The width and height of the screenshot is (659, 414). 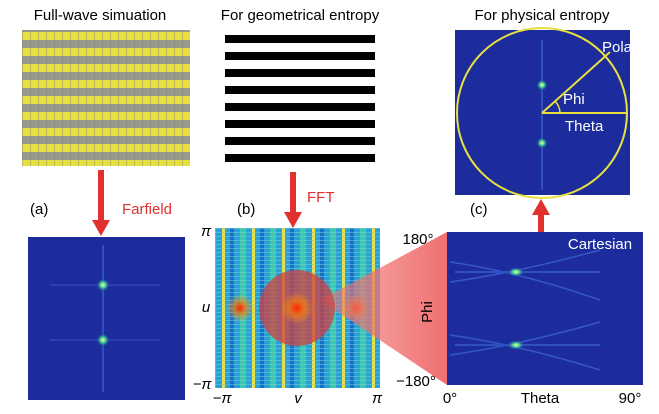 I want to click on panel-label: (b), so click(x=246, y=209).